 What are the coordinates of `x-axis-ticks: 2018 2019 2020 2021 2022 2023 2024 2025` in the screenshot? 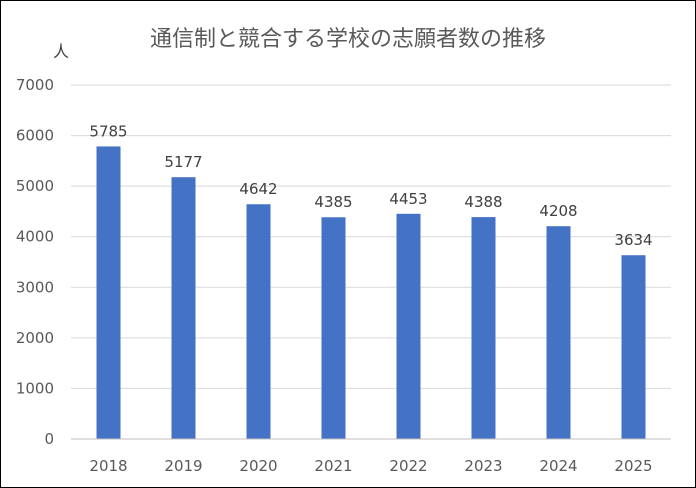 It's located at (370, 466).